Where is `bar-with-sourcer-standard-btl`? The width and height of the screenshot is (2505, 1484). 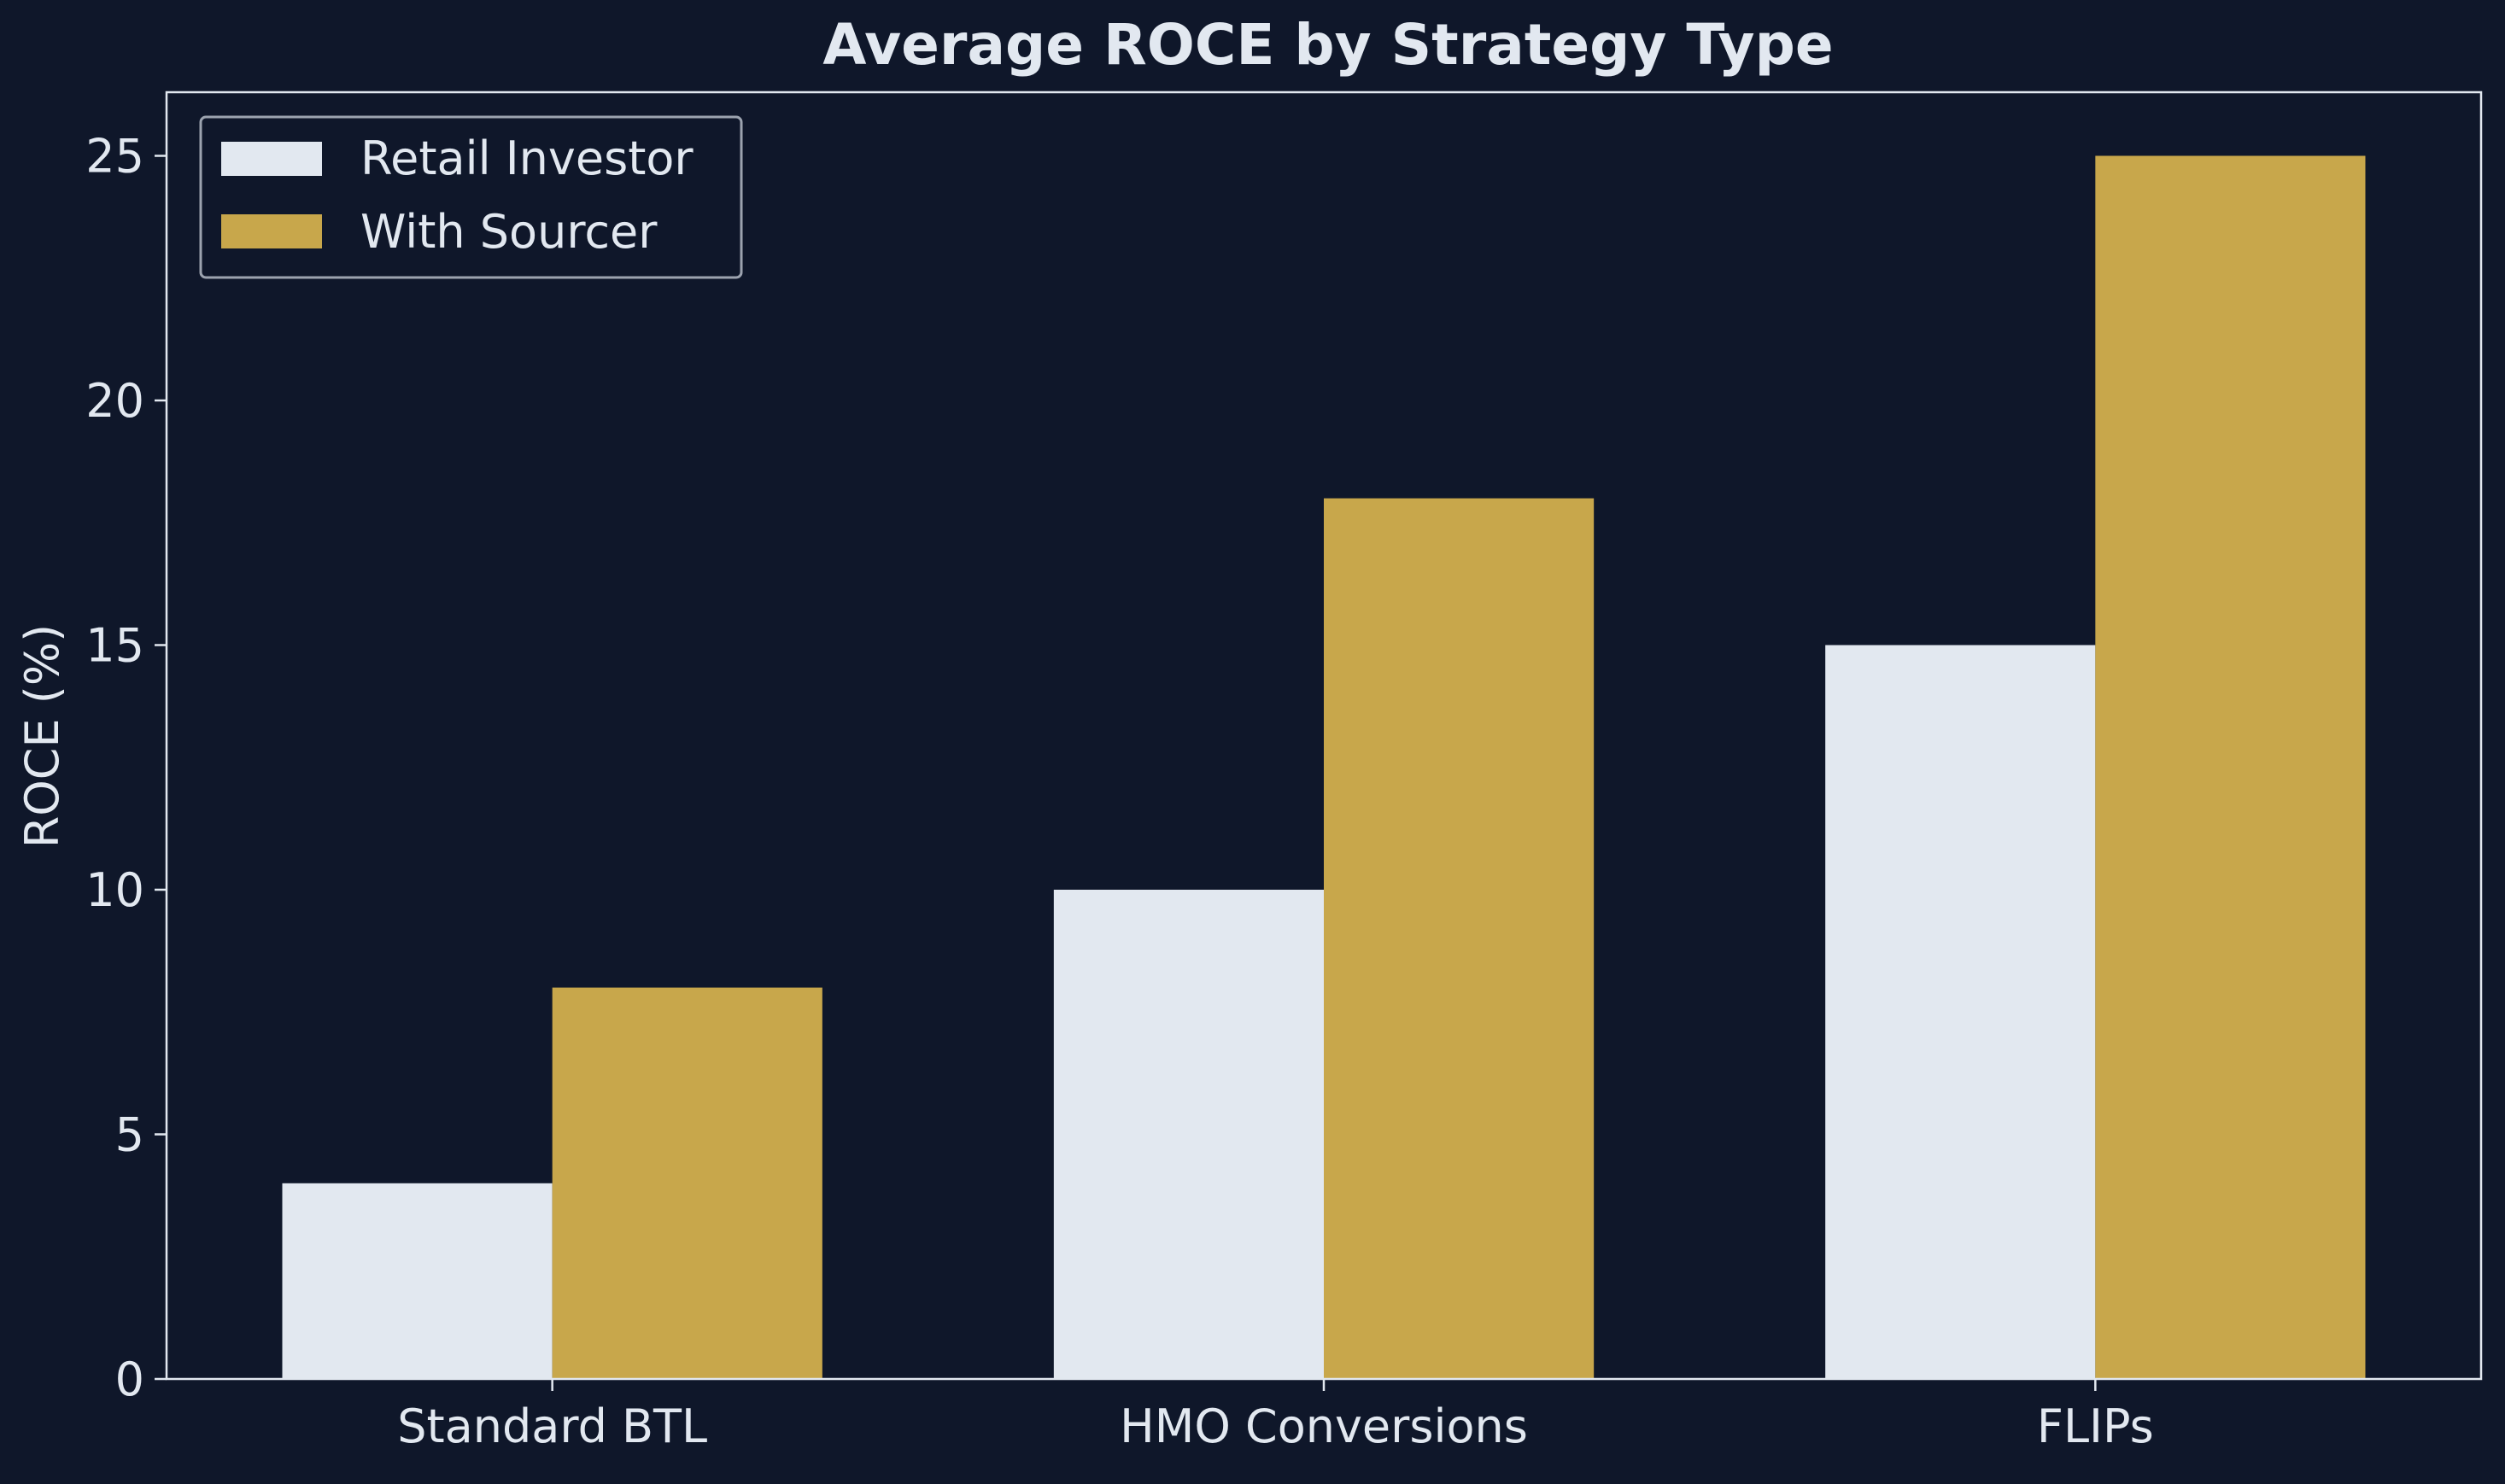
bar-with-sourcer-standard-btl is located at coordinates (687, 1183).